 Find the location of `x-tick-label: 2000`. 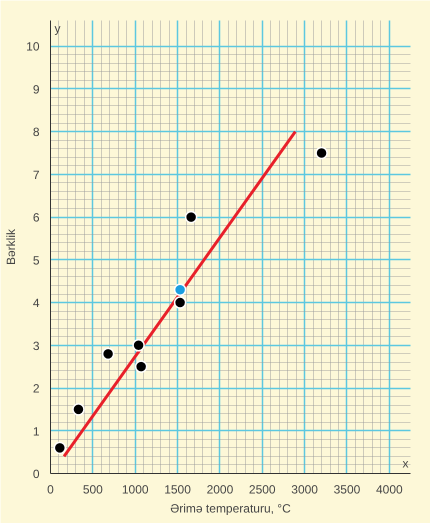

x-tick-label: 2000 is located at coordinates (220, 489).